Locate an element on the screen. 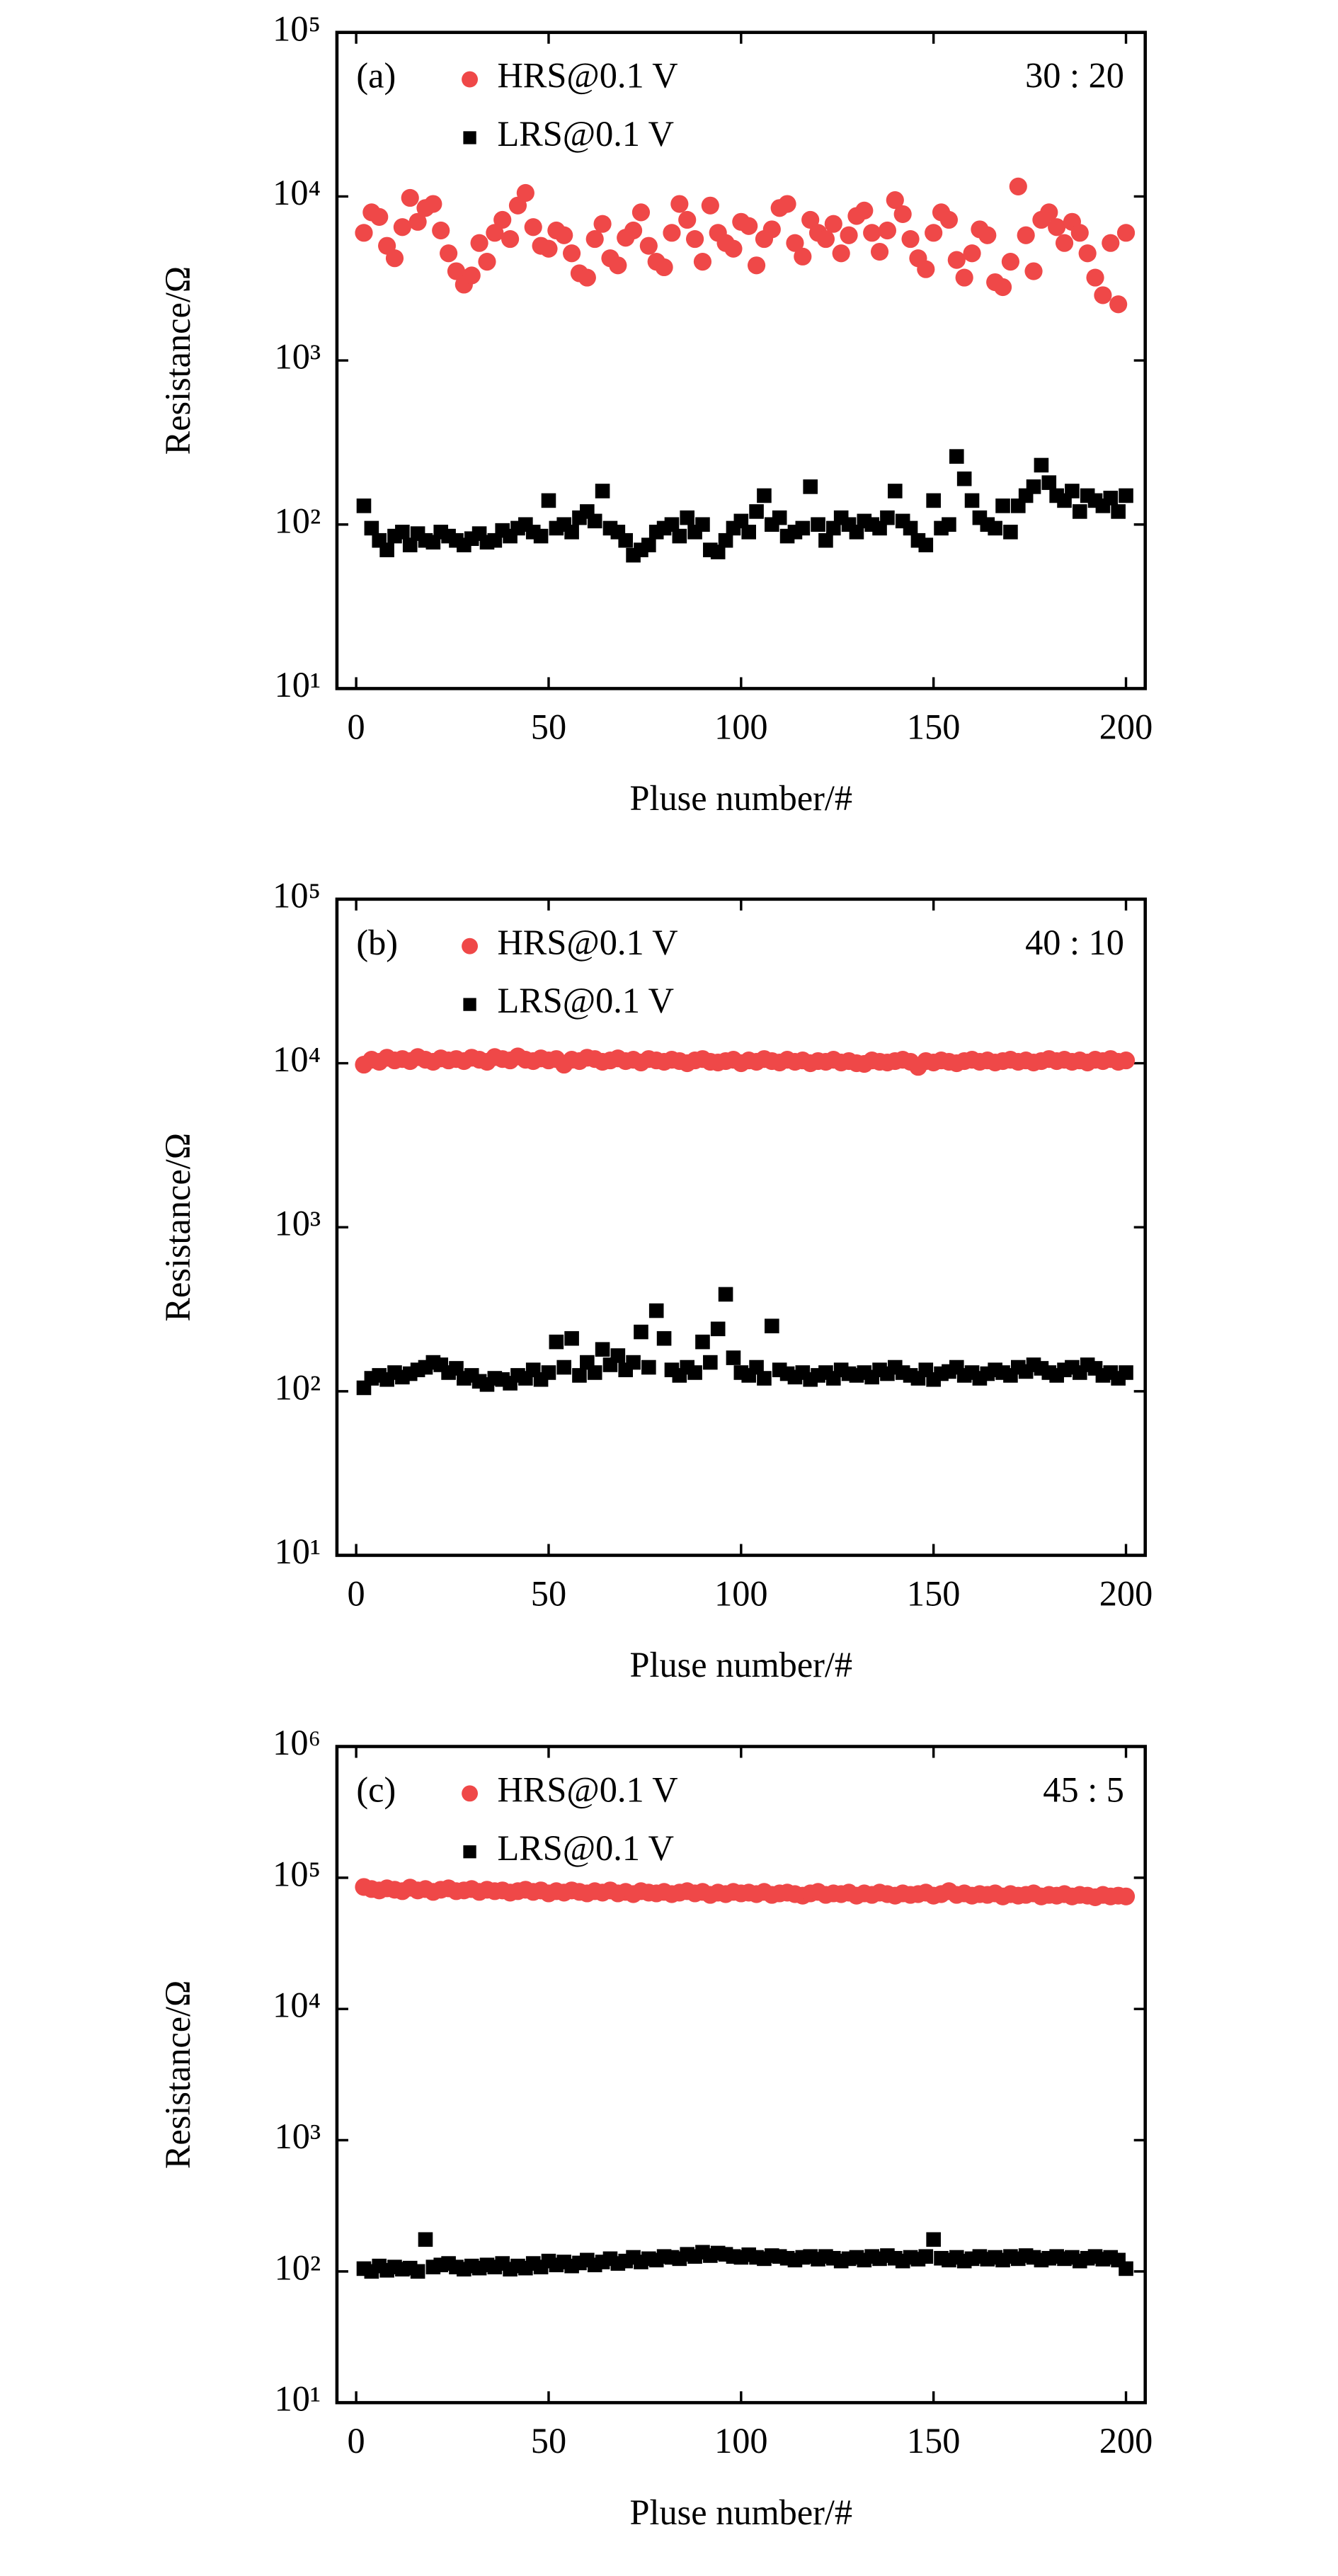  y-tick-label: 10³ is located at coordinates (298, 2136).